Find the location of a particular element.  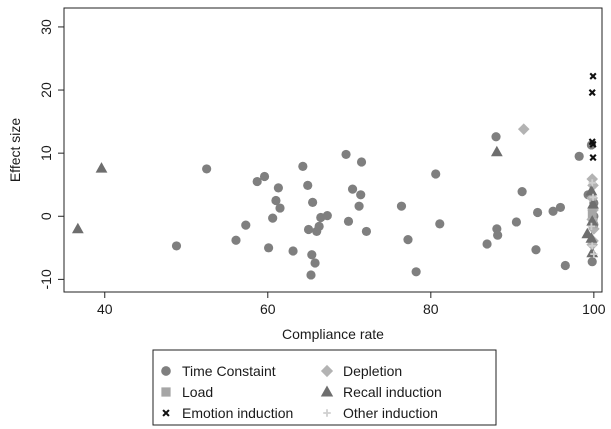

x-tick-label: 100 is located at coordinates (594, 309).